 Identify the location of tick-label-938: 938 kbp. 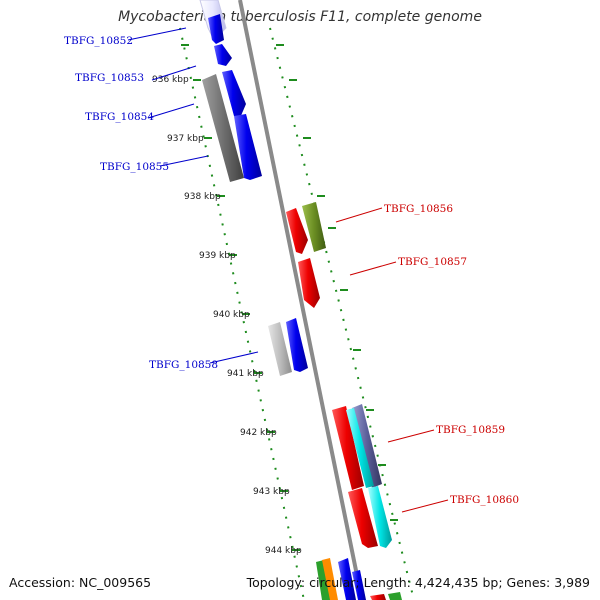
(202, 197).